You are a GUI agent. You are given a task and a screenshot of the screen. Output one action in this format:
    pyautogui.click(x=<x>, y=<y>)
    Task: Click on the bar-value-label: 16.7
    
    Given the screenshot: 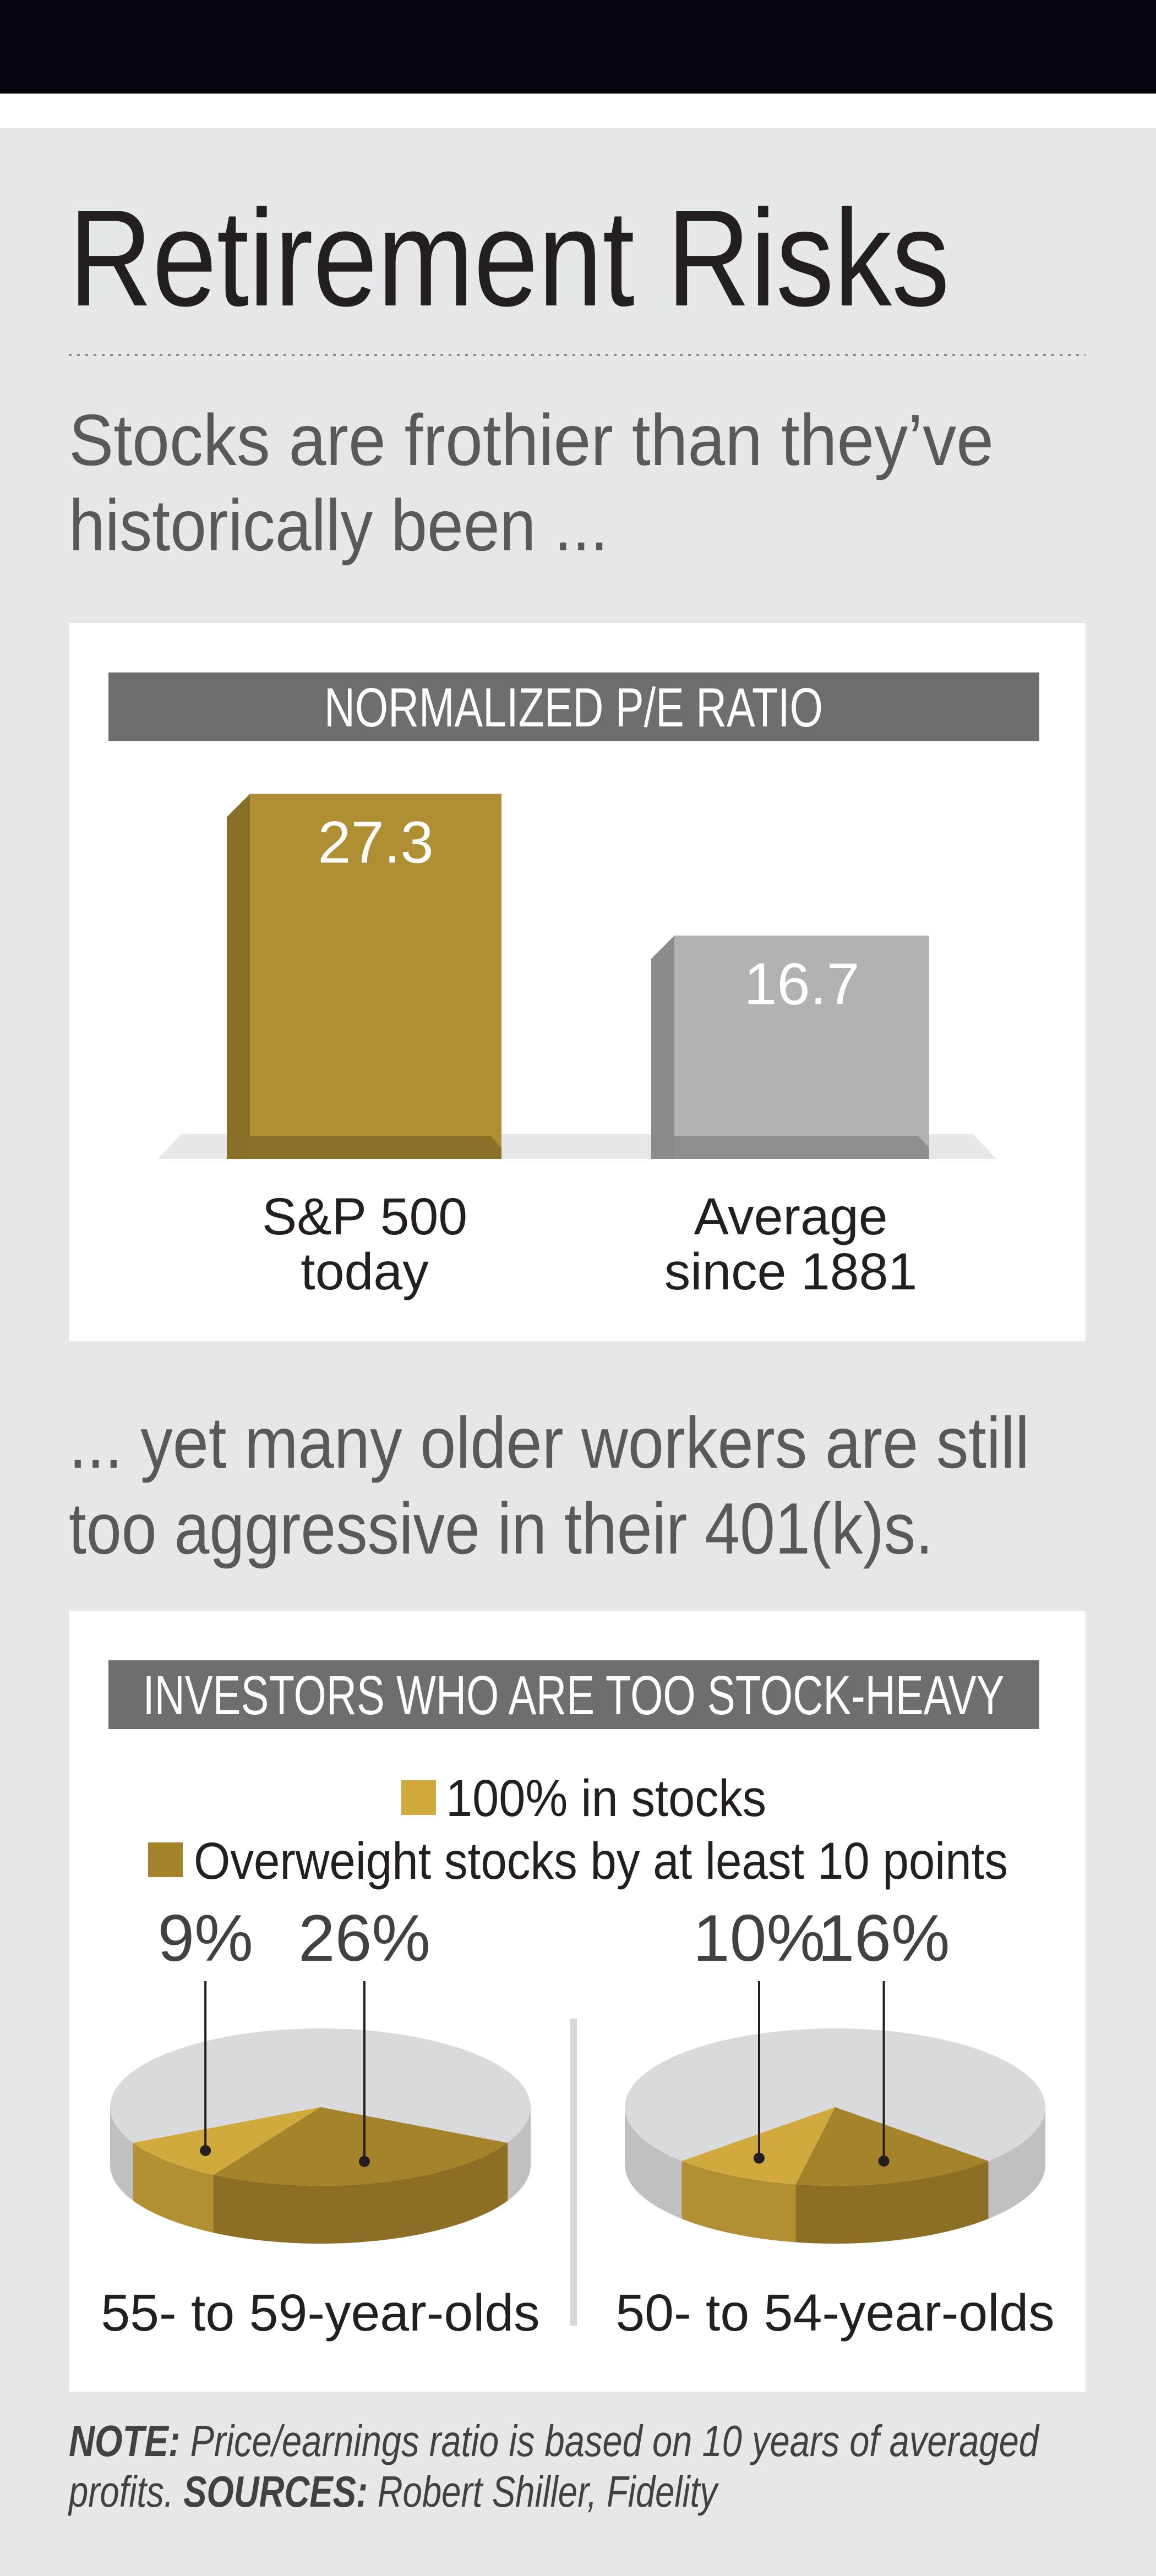 What is the action you would take?
    pyautogui.click(x=801, y=983)
    